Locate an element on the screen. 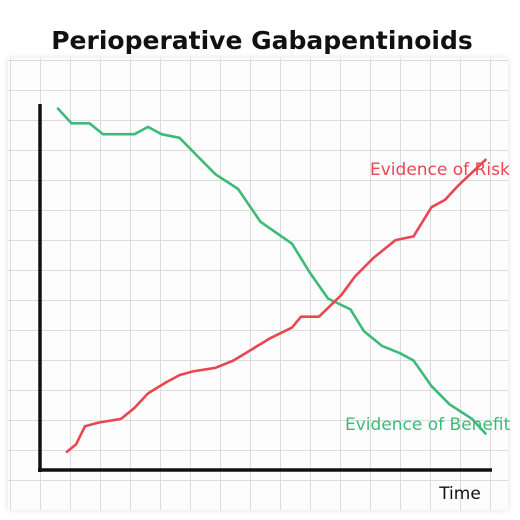  series-label: Evidence of Risk is located at coordinates (440, 170).